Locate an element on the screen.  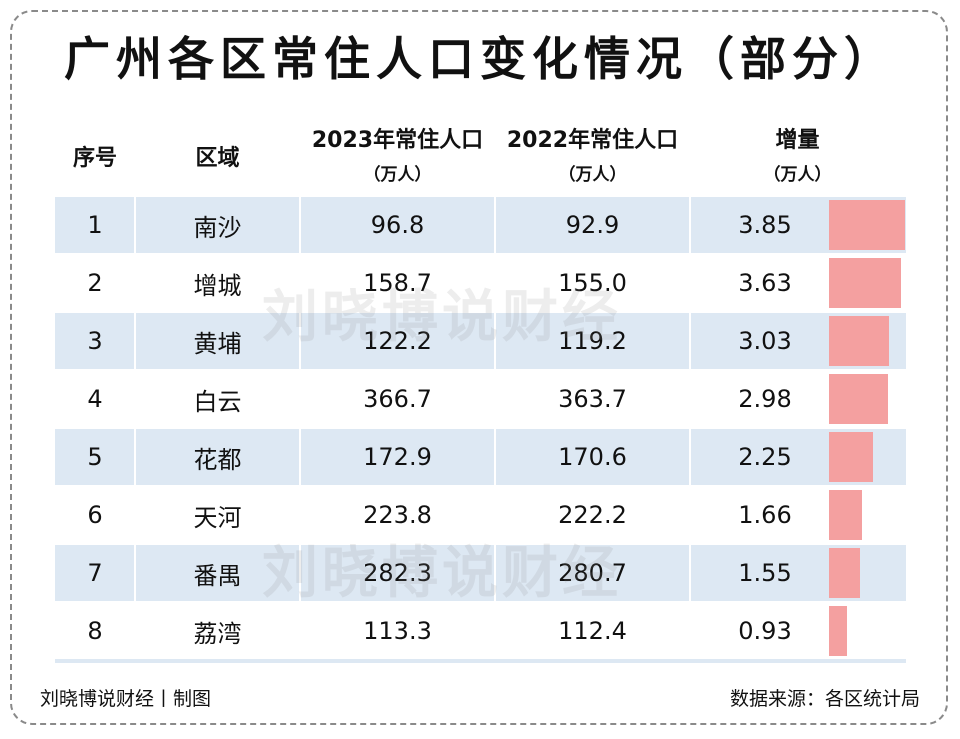
cell-district: 白云 is located at coordinates (217, 401).